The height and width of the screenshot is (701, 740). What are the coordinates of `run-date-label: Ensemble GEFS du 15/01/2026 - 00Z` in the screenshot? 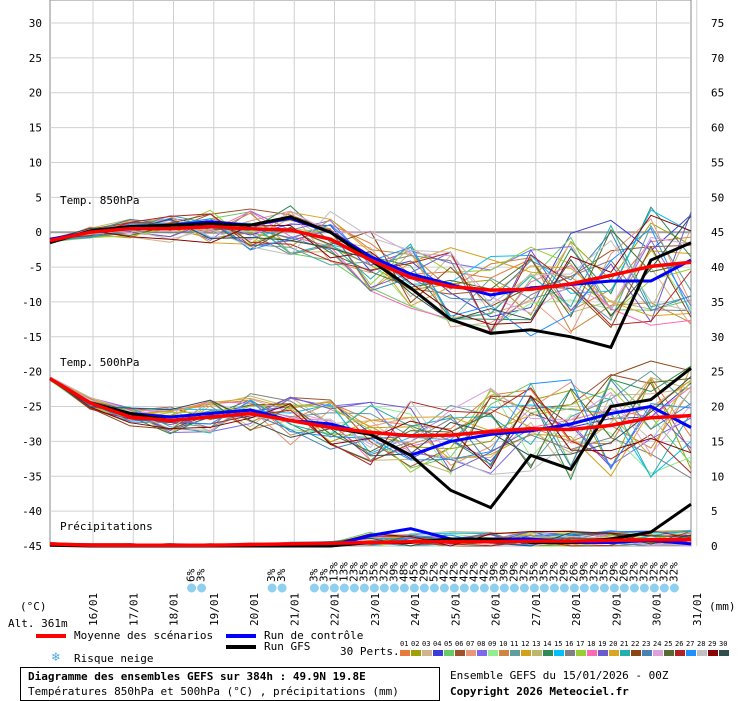 It's located at (559, 675).